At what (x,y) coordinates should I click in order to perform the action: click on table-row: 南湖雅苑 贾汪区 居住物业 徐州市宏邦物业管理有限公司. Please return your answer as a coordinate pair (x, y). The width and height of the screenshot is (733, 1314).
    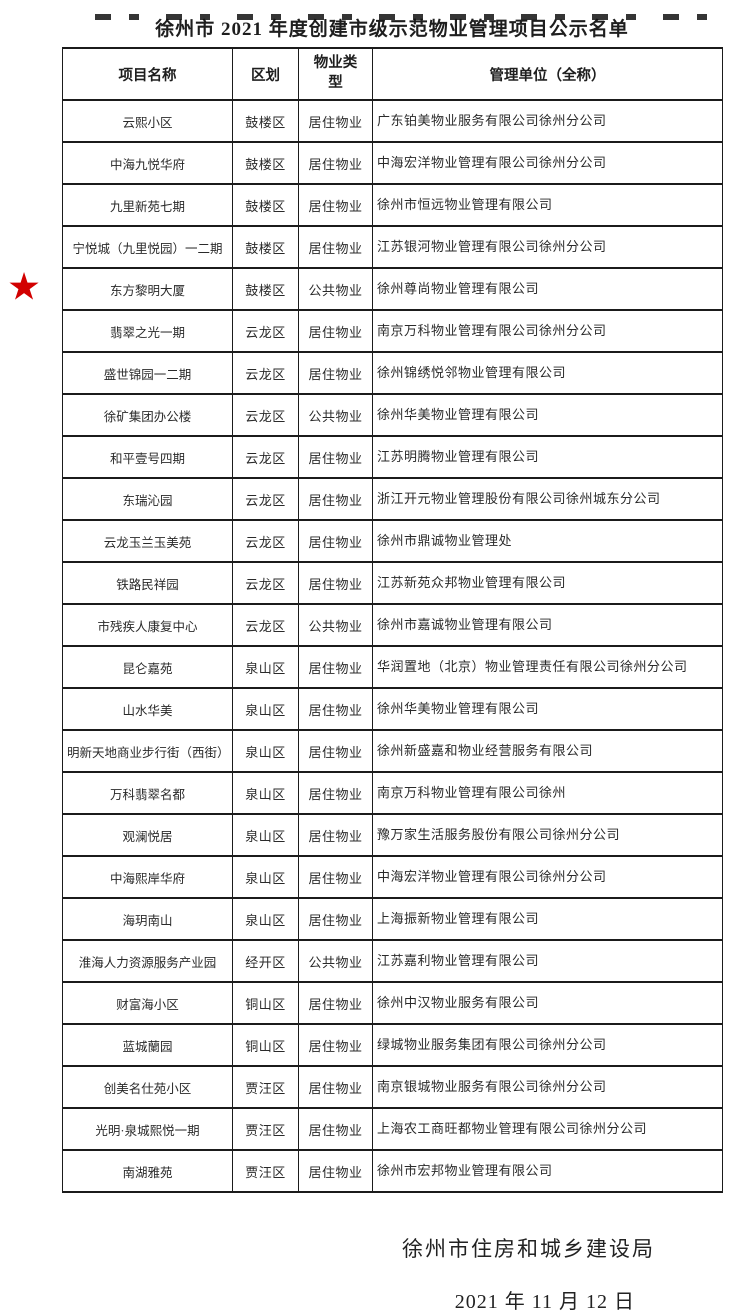
    Looking at the image, I should click on (392, 1171).